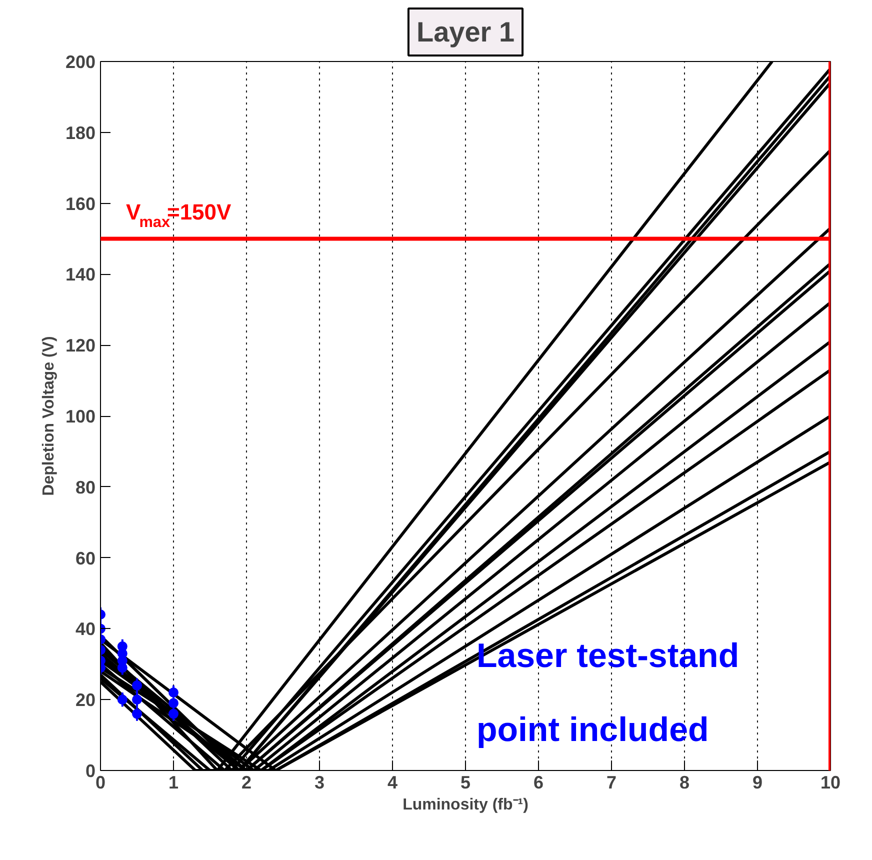 The width and height of the screenshot is (872, 860). I want to click on y-tick-label: 180, so click(80, 132).